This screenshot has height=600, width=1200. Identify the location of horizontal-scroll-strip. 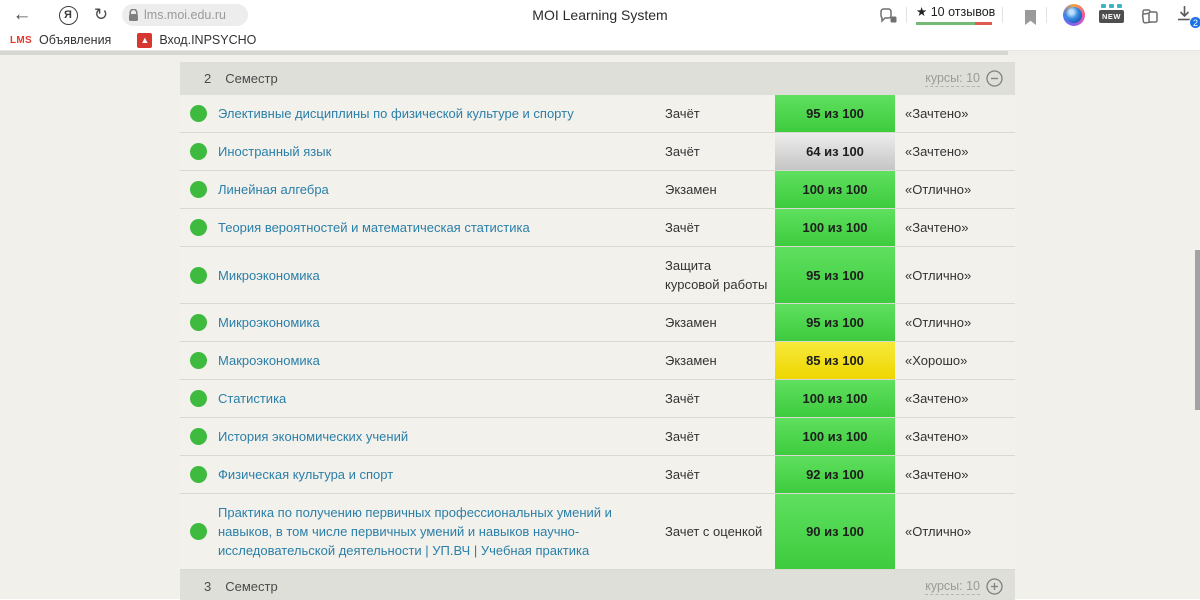
(600, 53).